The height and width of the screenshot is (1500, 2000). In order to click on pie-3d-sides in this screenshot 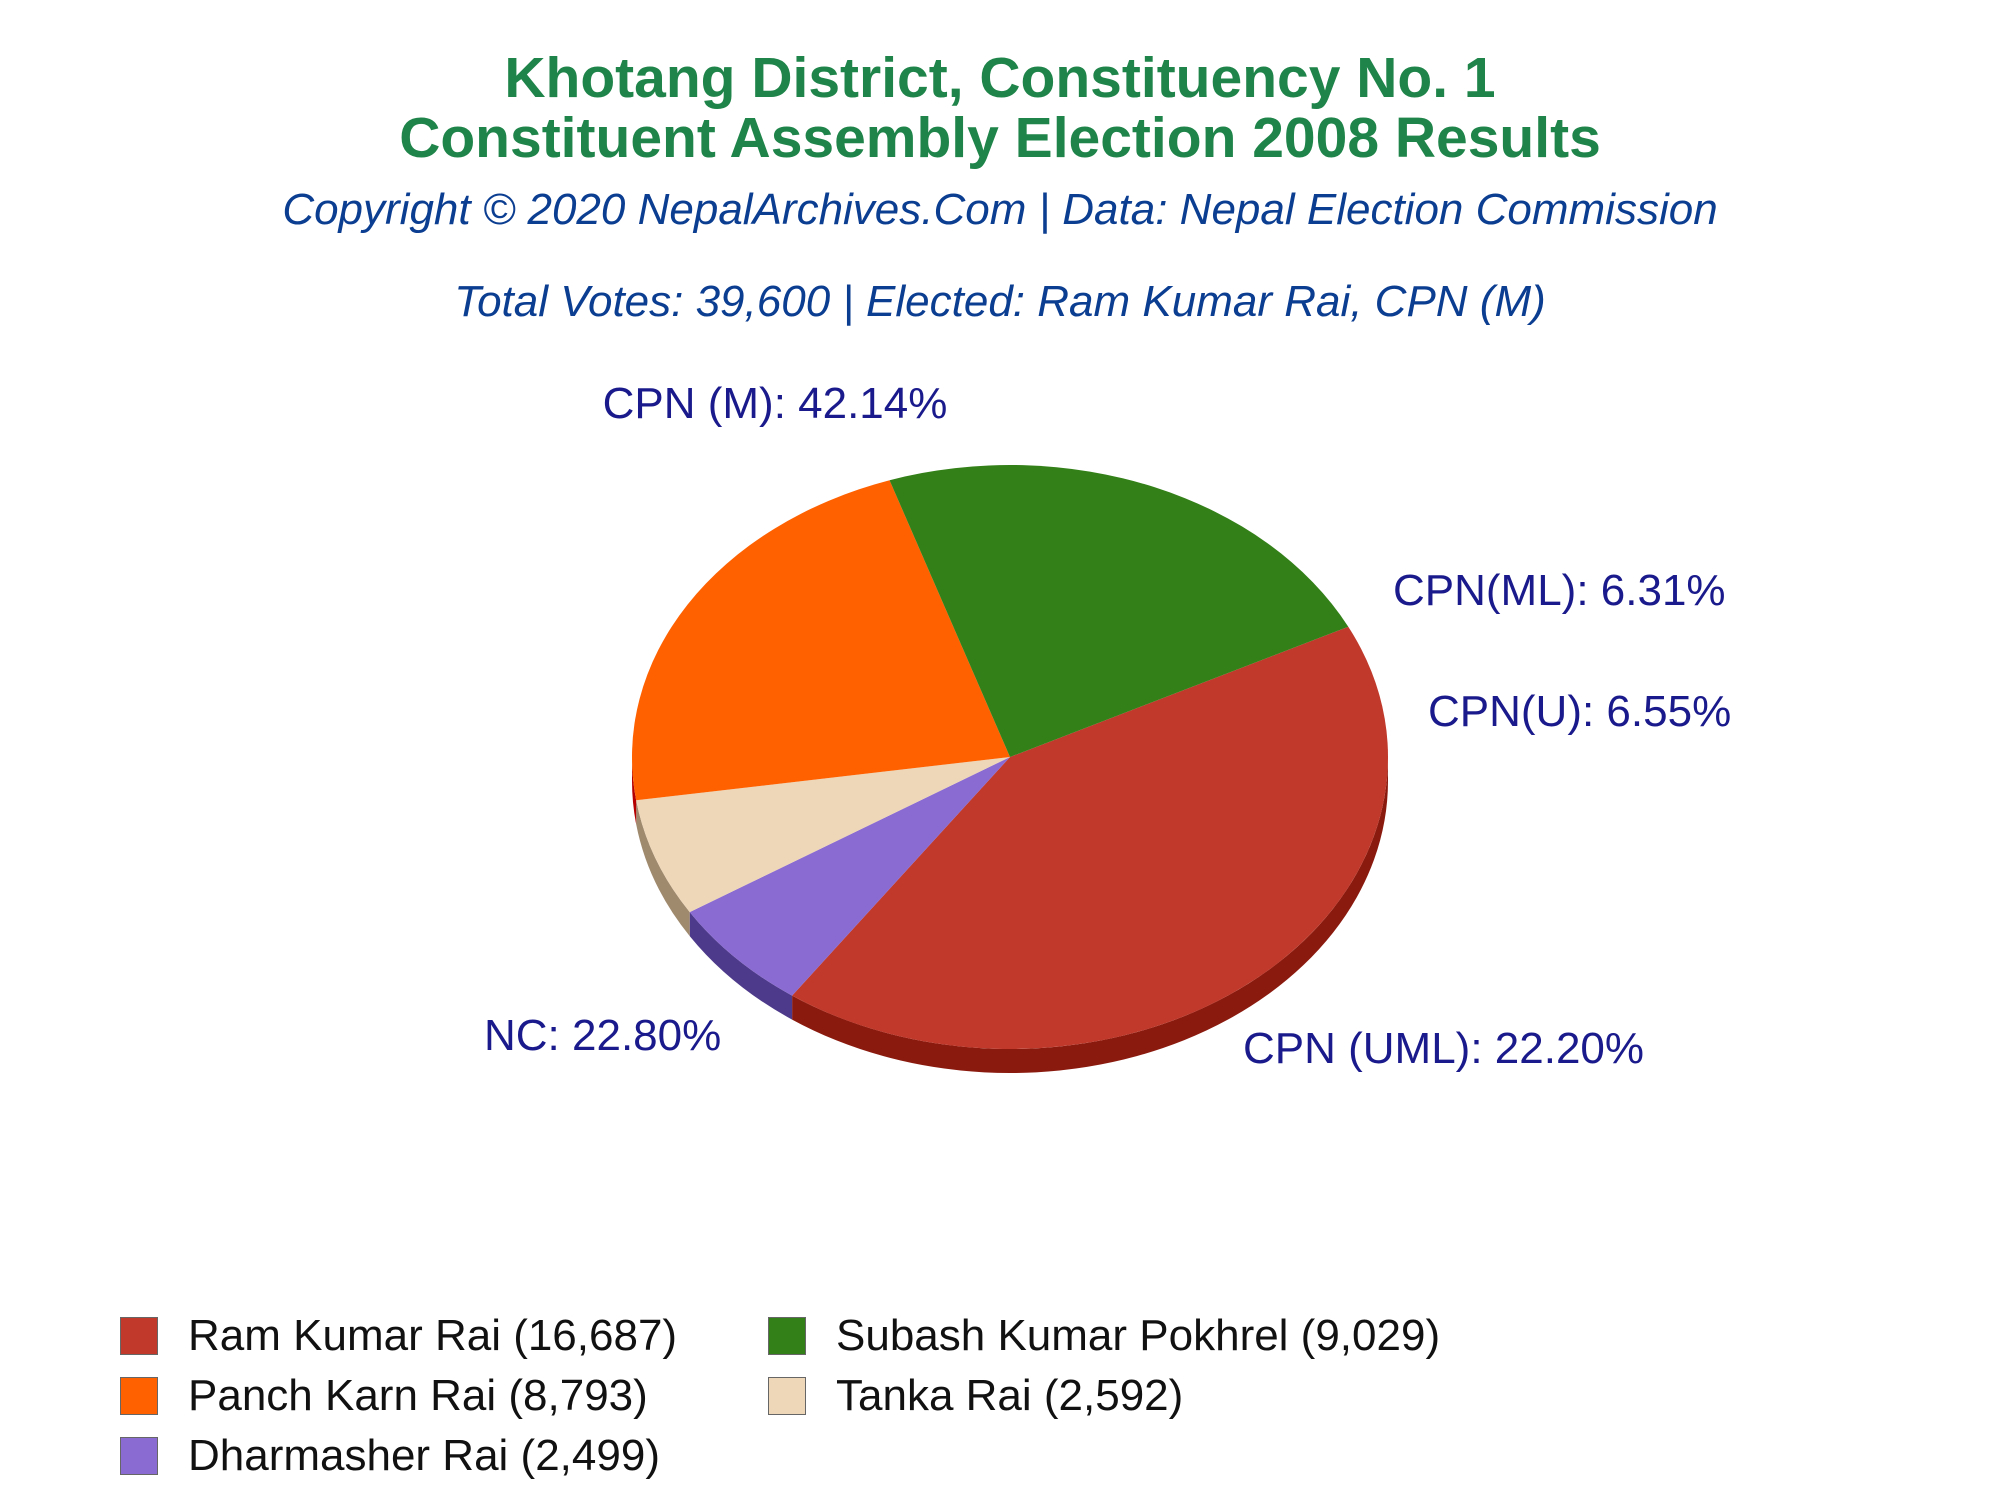, I will do `click(1010, 915)`.